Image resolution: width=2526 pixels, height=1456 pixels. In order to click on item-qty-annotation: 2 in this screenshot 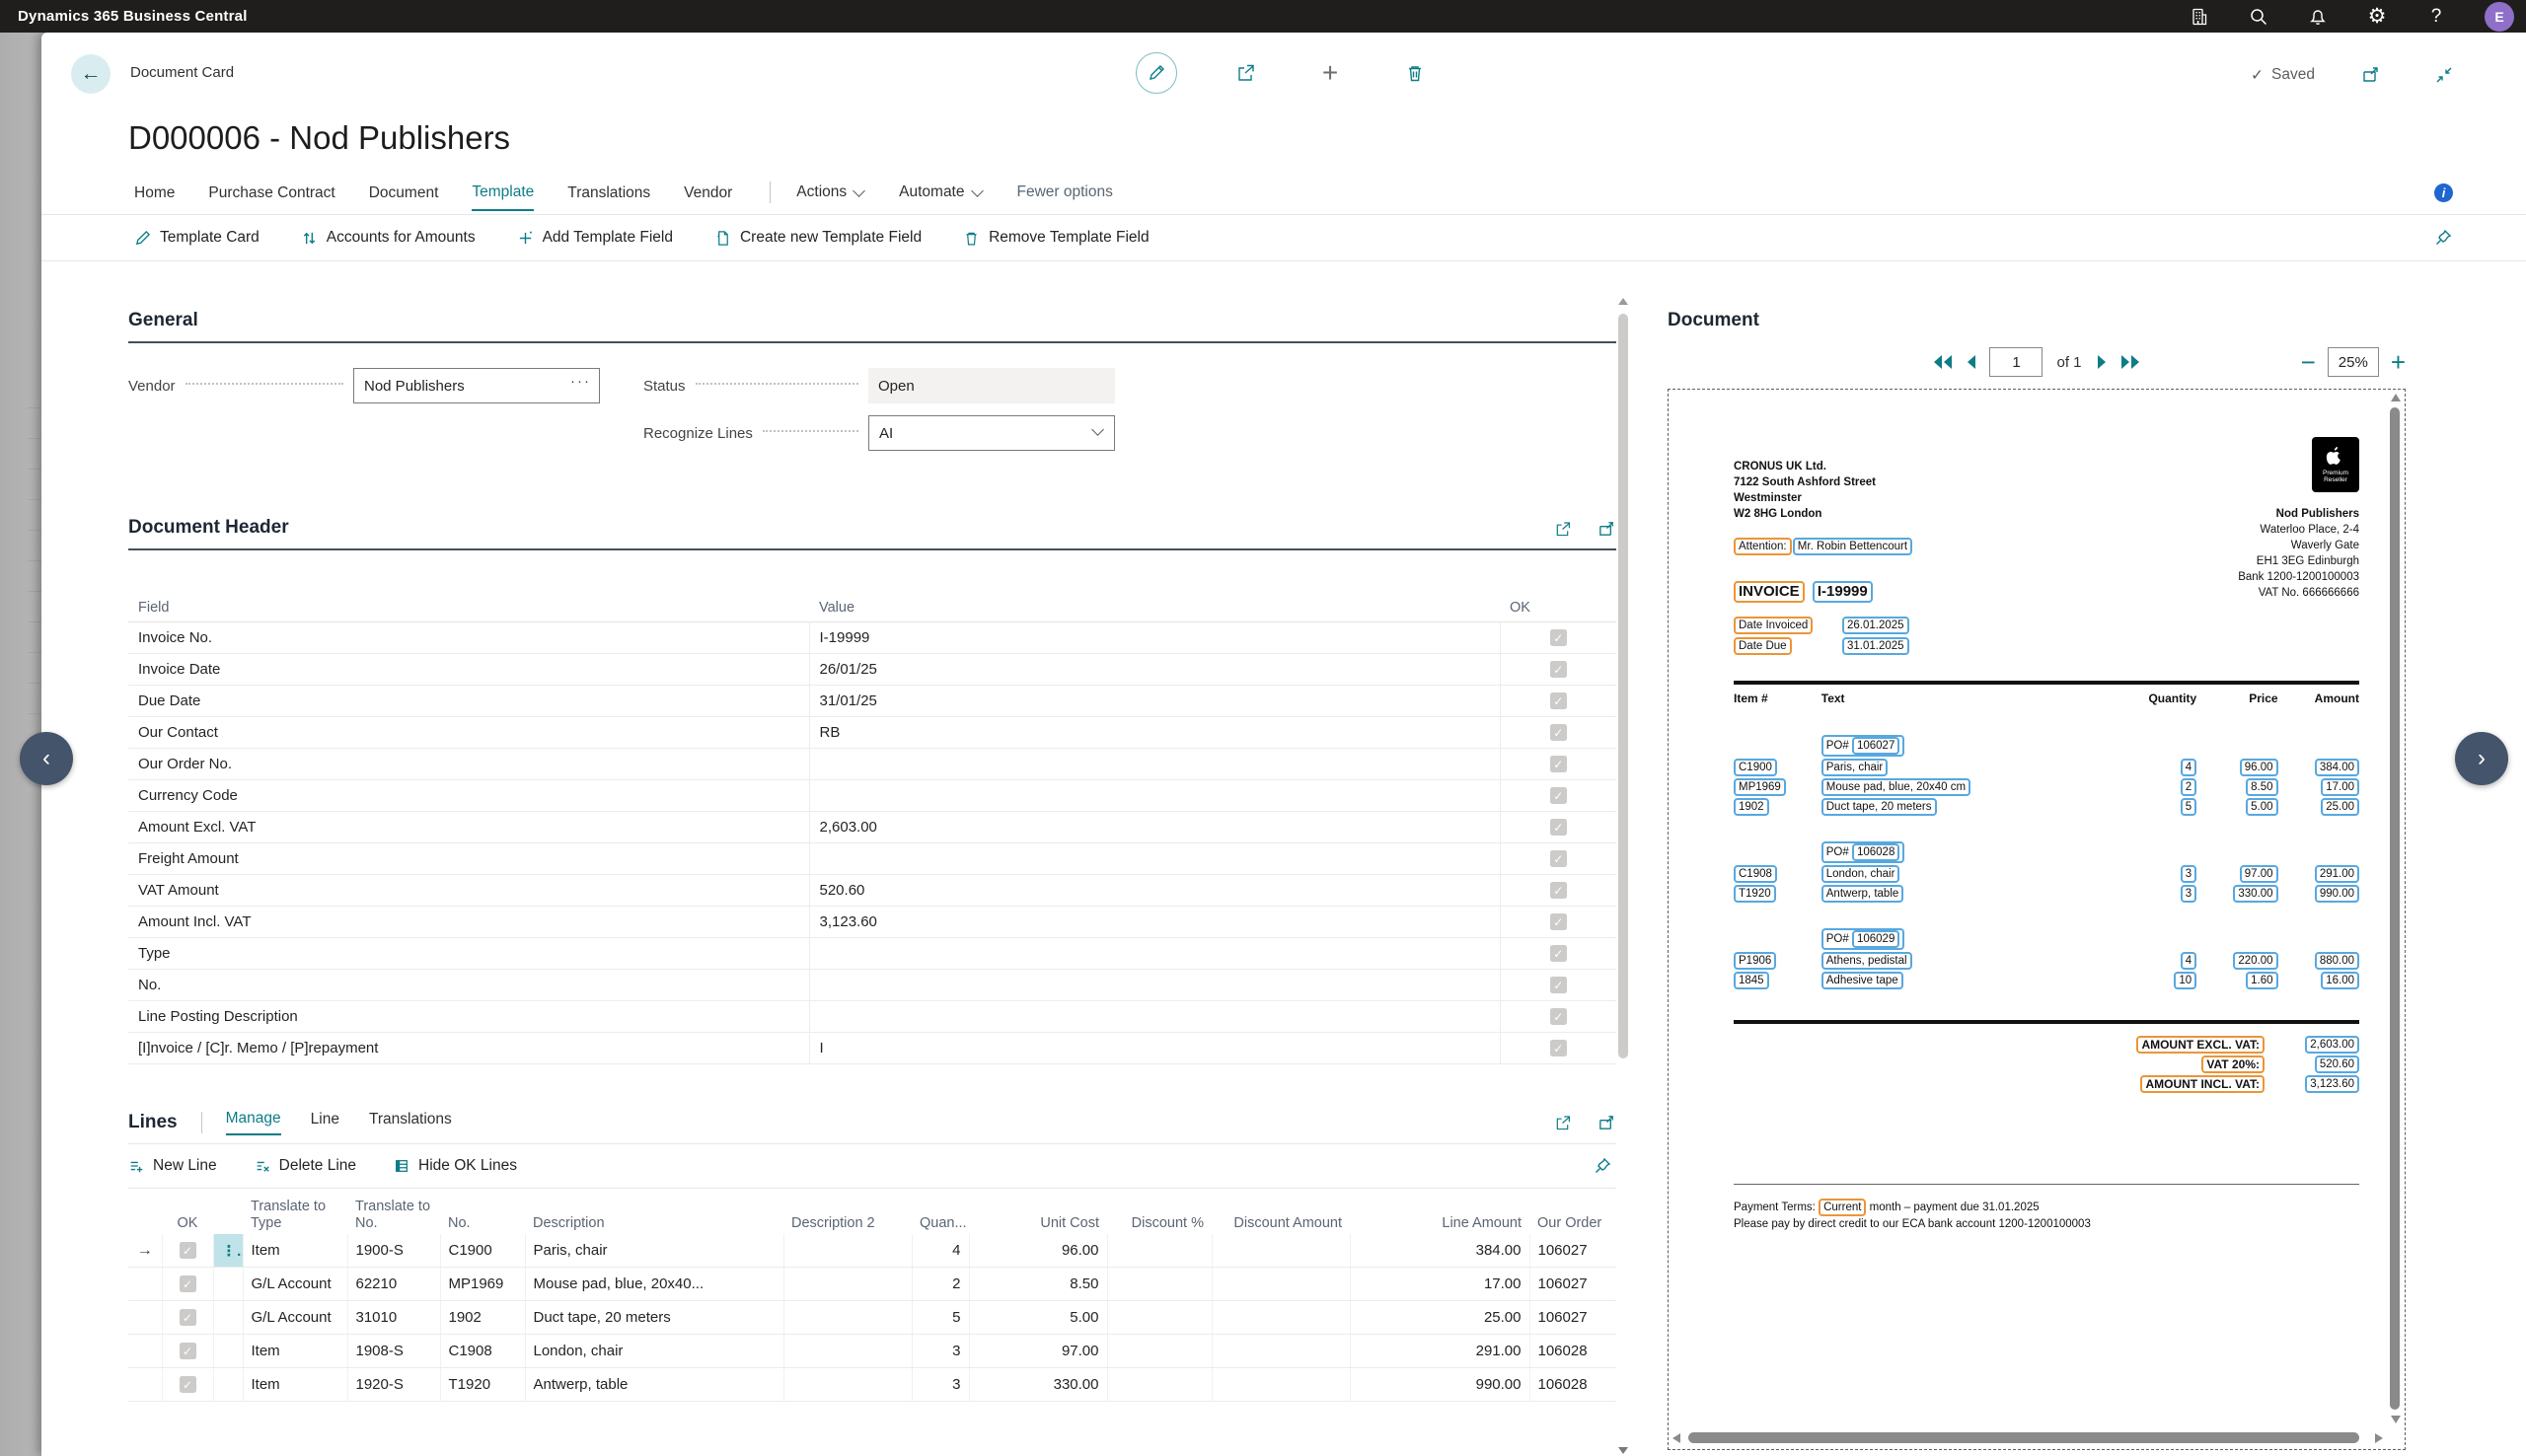, I will do `click(2188, 787)`.